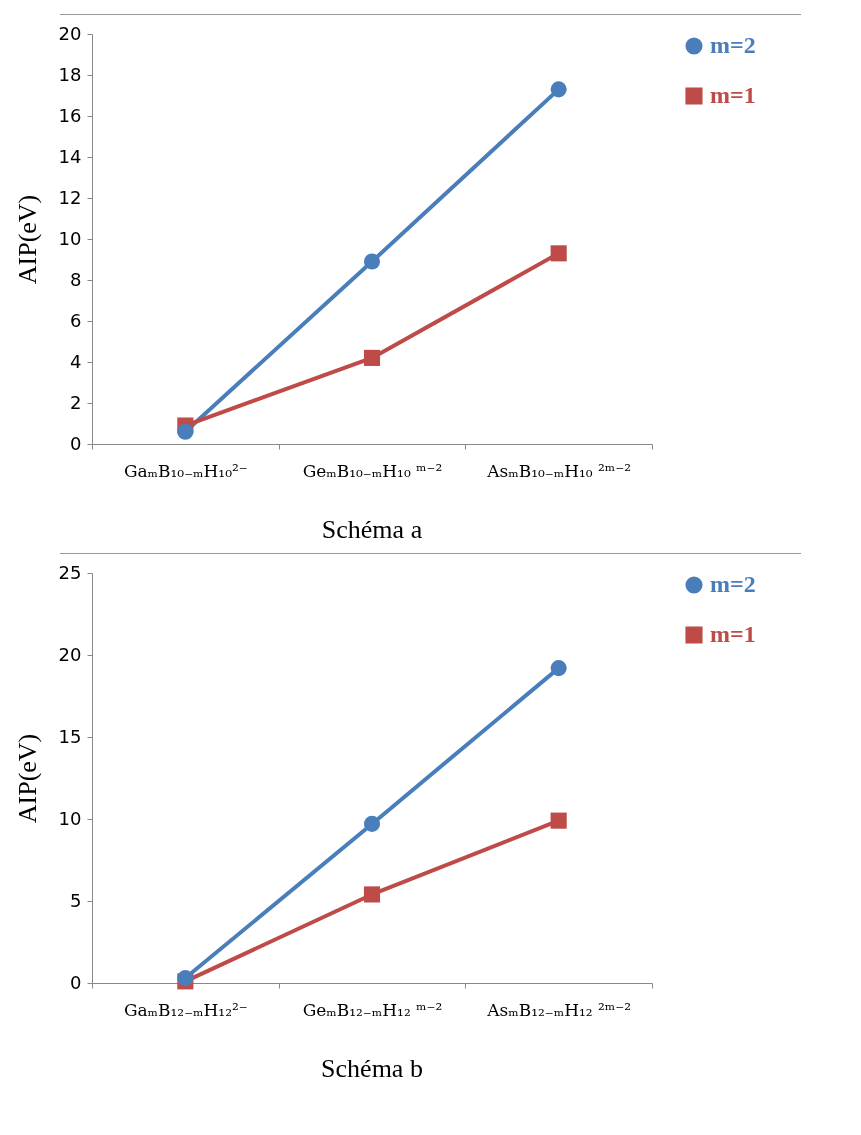 This screenshot has height=1135, width=861. What do you see at coordinates (70, 572) in the screenshot?
I see `y-tick-label: 25` at bounding box center [70, 572].